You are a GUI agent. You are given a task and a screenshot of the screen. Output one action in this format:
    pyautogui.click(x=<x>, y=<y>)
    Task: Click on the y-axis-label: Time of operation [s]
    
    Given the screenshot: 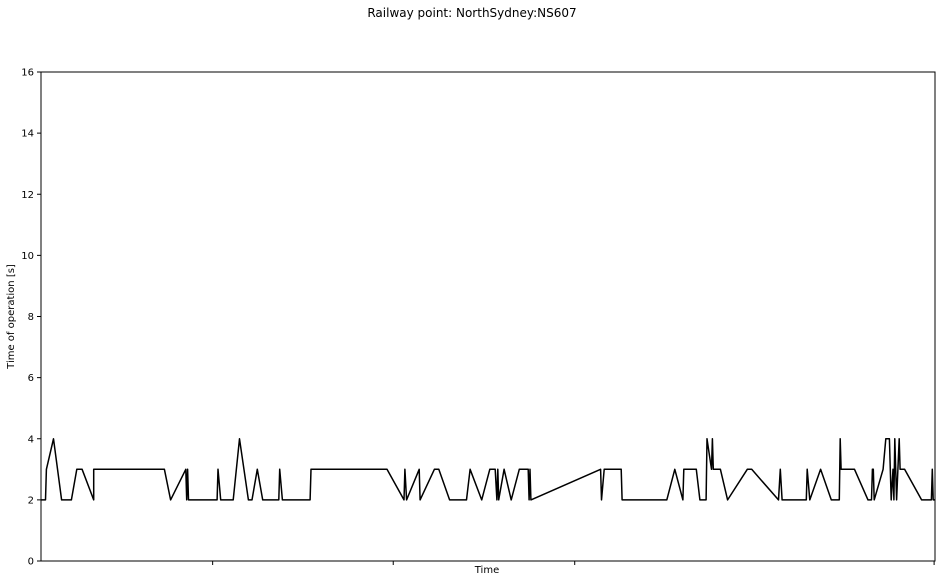 What is the action you would take?
    pyautogui.click(x=11, y=317)
    